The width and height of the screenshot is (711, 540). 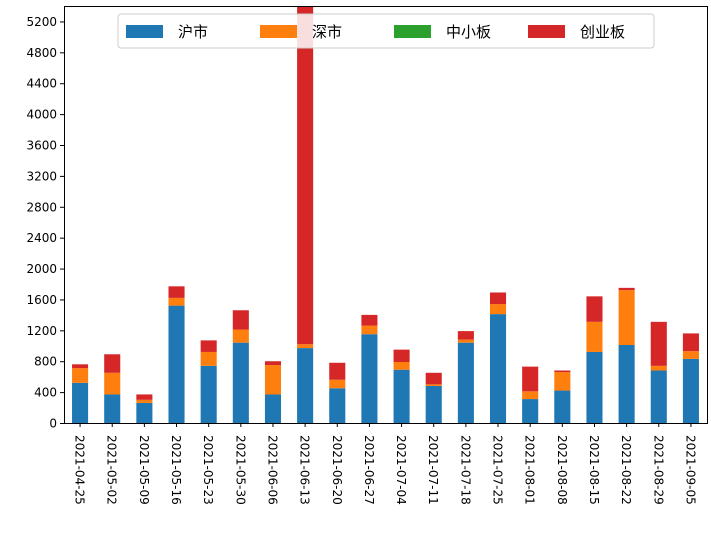 What do you see at coordinates (80, 470) in the screenshot?
I see `x-tick-label: 2021-04-25` at bounding box center [80, 470].